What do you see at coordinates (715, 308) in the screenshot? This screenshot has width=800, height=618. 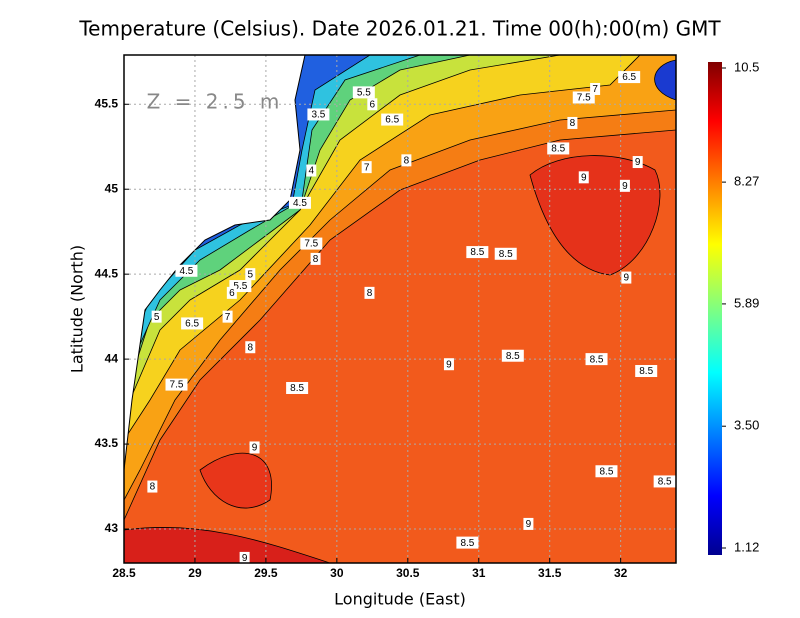 I see `colorbar` at bounding box center [715, 308].